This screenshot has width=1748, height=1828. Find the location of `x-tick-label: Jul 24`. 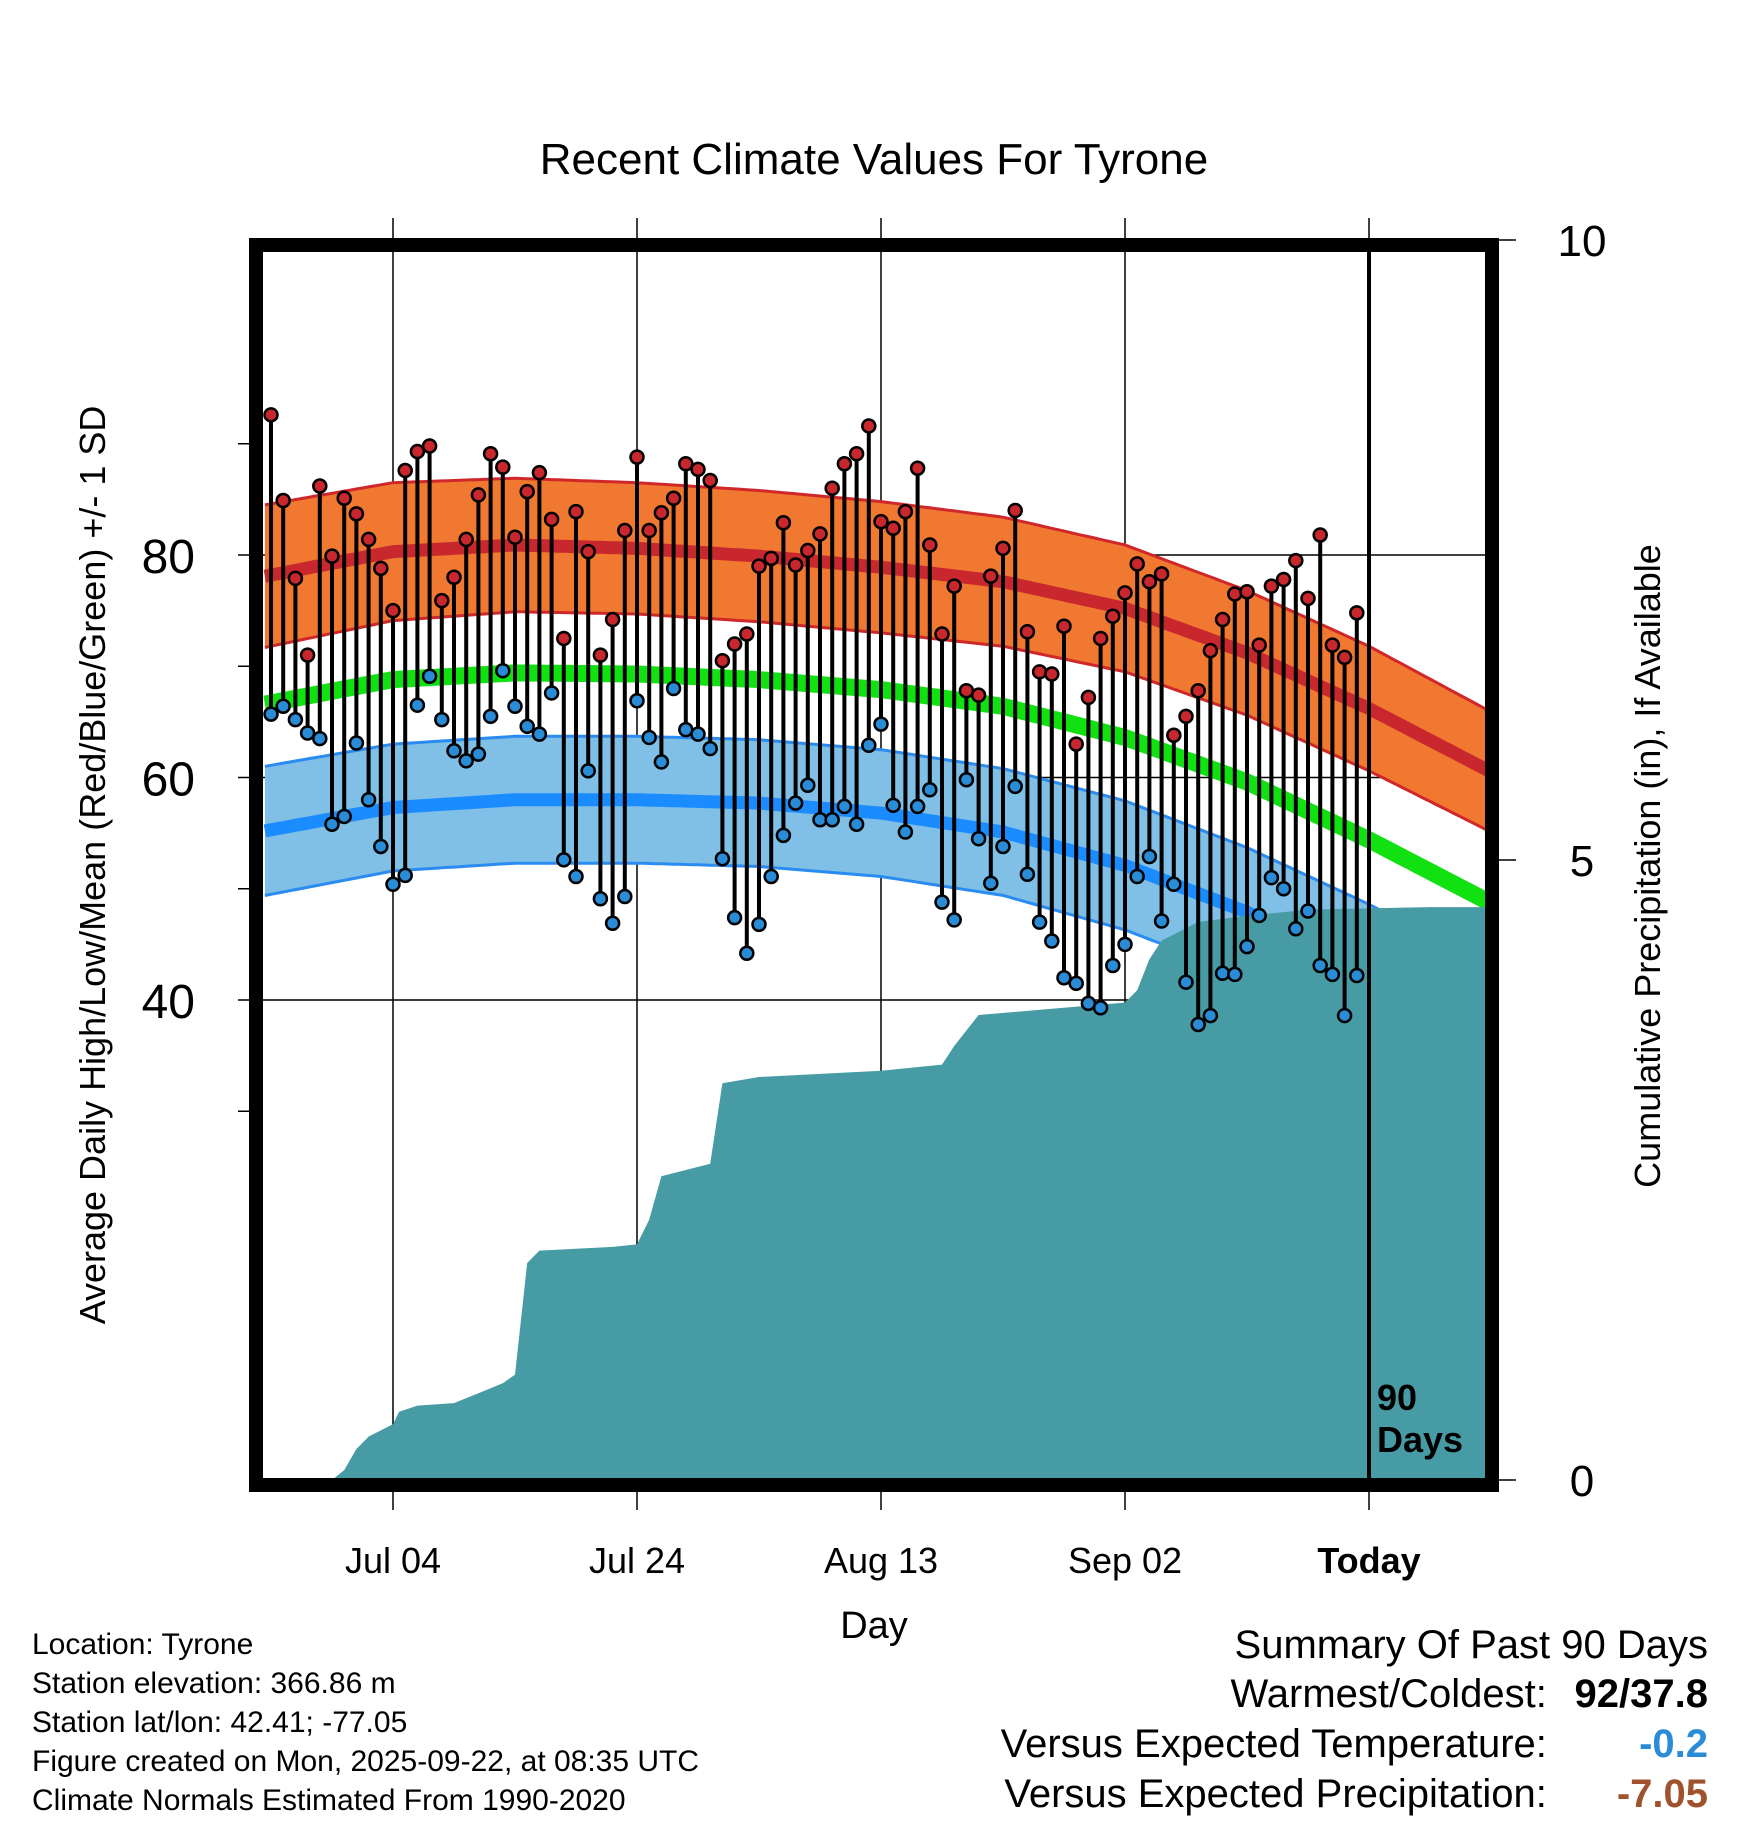

x-tick-label: Jul 24 is located at coordinates (637, 1560).